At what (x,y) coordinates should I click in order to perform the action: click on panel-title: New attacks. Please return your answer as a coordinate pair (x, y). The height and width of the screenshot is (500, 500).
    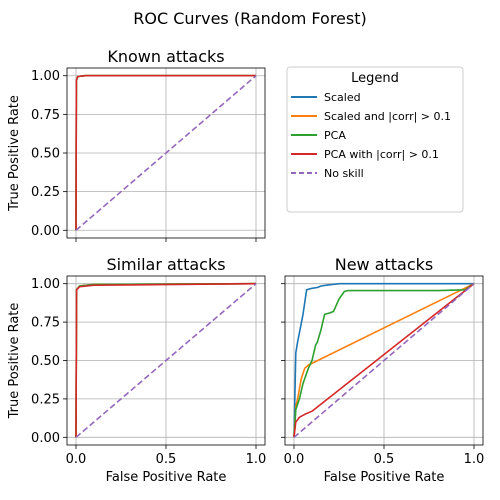
    Looking at the image, I should click on (384, 264).